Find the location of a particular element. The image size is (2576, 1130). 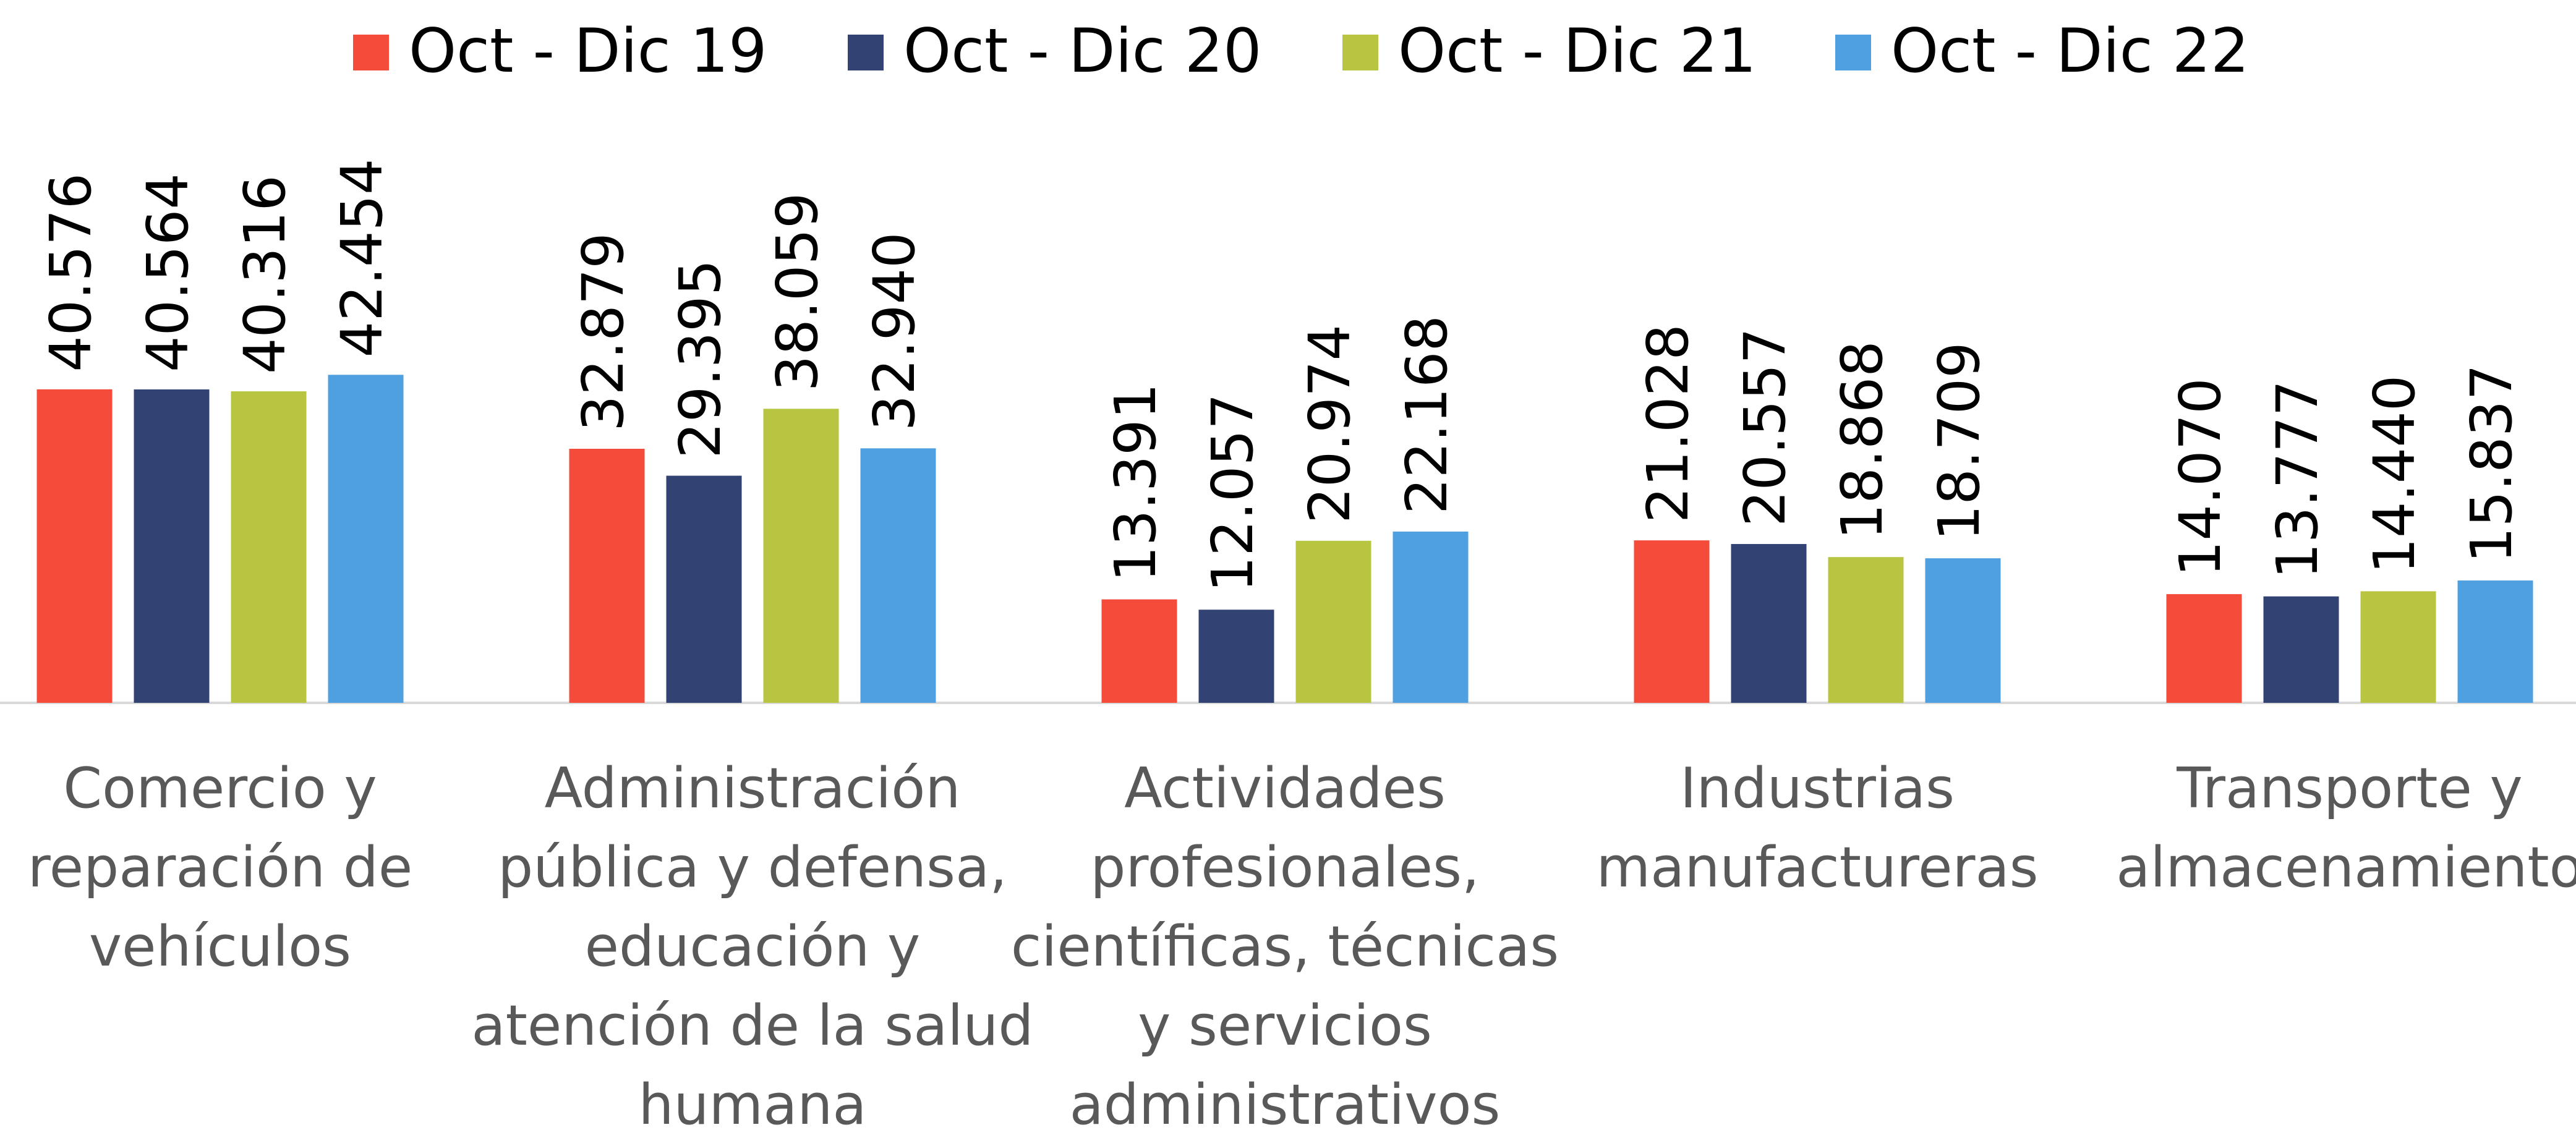

value-label: 32.879 is located at coordinates (603, 331).